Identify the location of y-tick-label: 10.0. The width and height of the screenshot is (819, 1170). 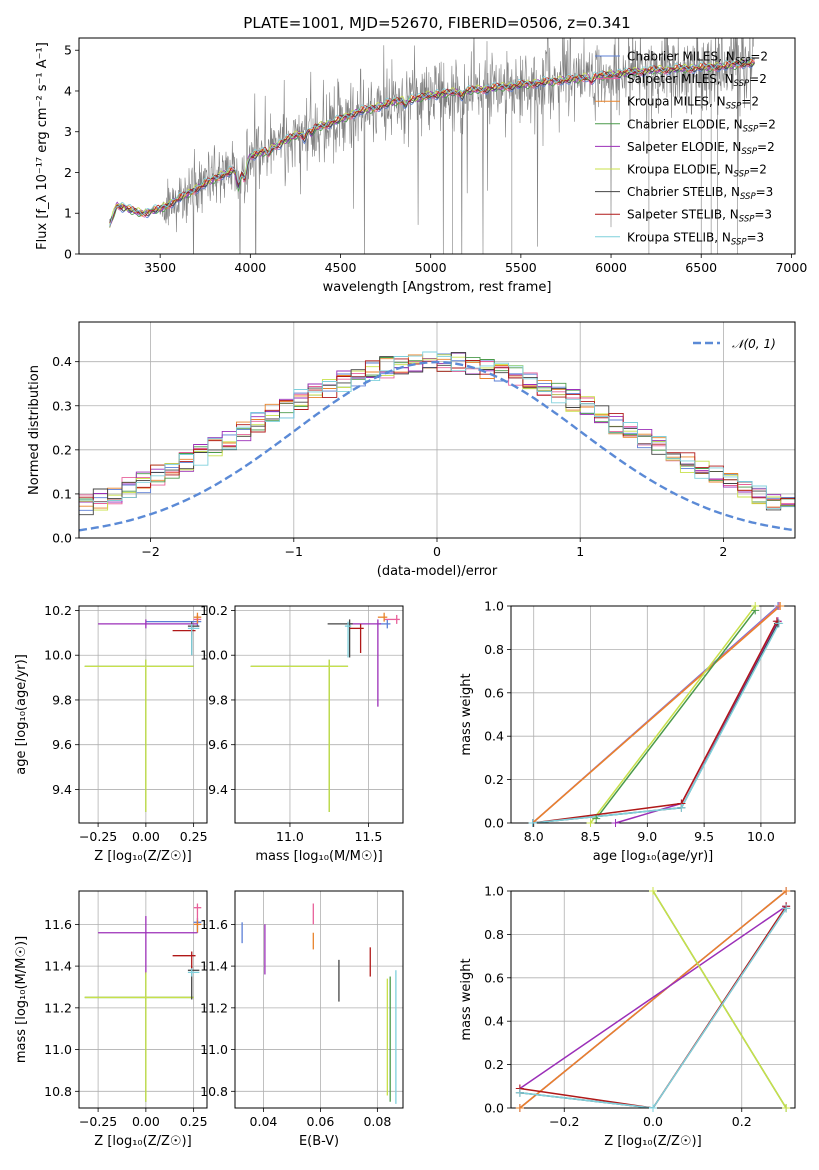
(58, 655).